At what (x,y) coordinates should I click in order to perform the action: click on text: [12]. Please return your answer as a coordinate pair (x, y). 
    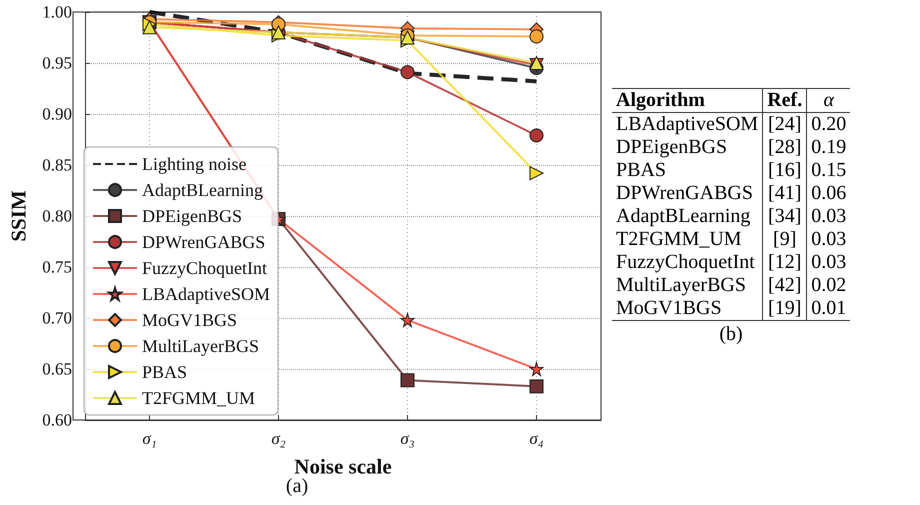
    Looking at the image, I should click on (784, 262).